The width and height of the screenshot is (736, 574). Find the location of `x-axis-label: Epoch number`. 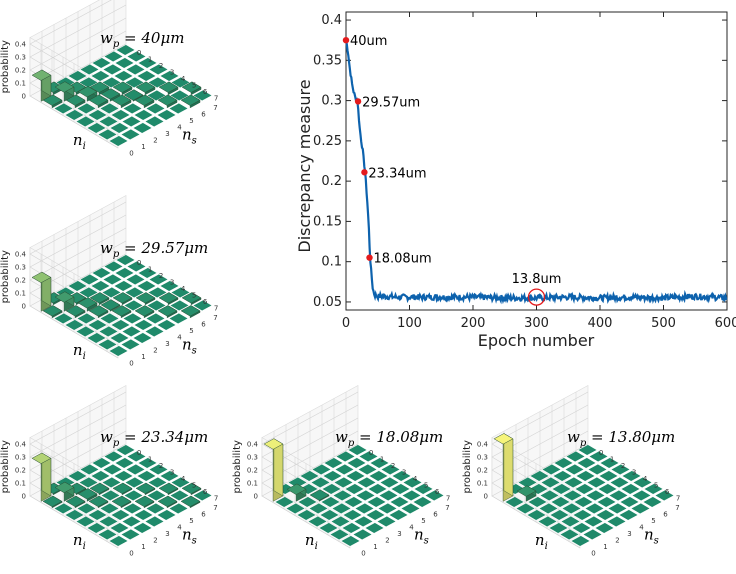

x-axis-label: Epoch number is located at coordinates (536, 340).